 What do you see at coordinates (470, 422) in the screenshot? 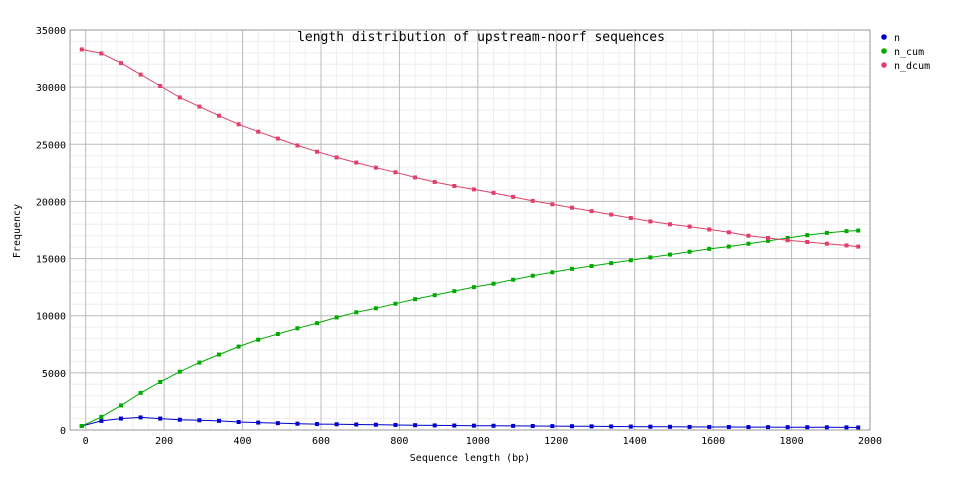
I see `series-n` at bounding box center [470, 422].